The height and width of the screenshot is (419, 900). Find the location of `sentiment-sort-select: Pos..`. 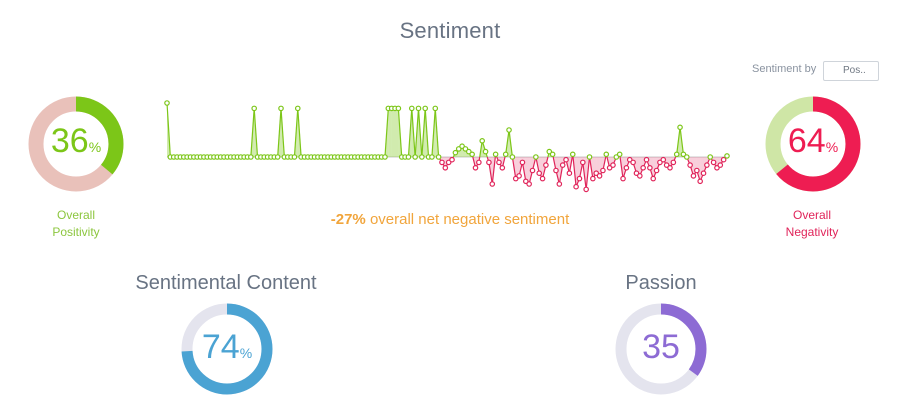

sentiment-sort-select: Pos.. is located at coordinates (851, 71).